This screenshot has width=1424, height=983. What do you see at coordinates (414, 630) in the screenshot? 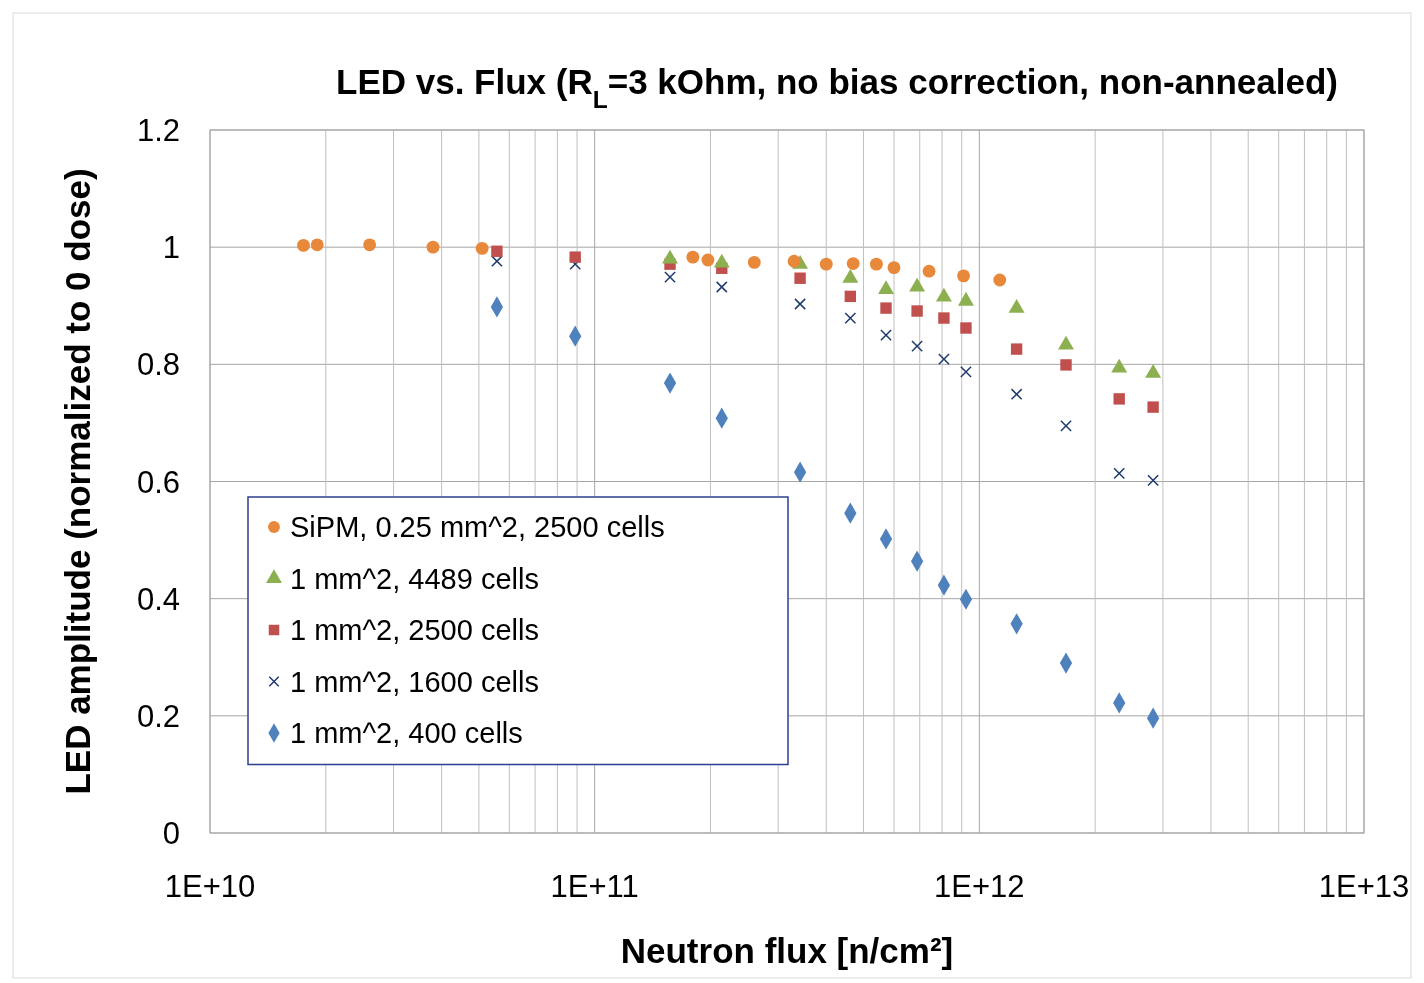
I see `legend-label: 1 mm^2, 2500 cells` at bounding box center [414, 630].